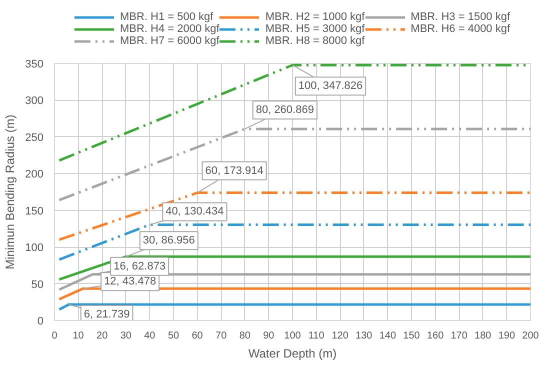 The height and width of the screenshot is (365, 550). Describe the element at coordinates (292, 353) in the screenshot. I see `x-axis-title: Water Depth (m)` at that location.